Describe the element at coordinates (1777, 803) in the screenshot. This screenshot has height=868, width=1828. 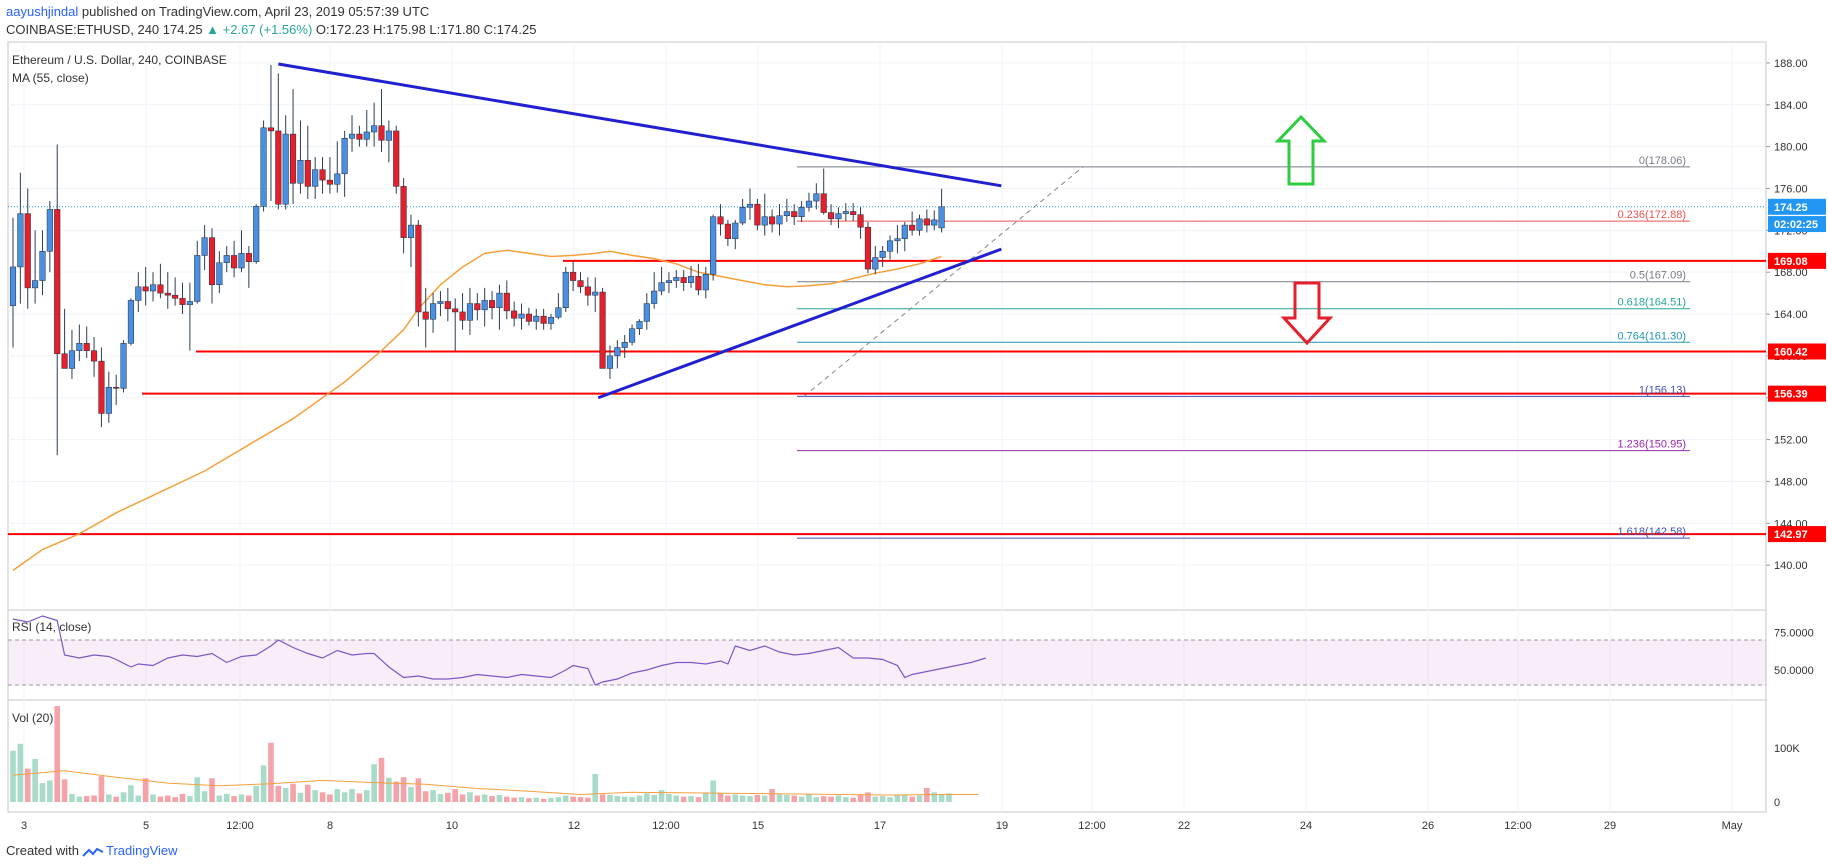
I see `volume-tick-label: 0` at that location.